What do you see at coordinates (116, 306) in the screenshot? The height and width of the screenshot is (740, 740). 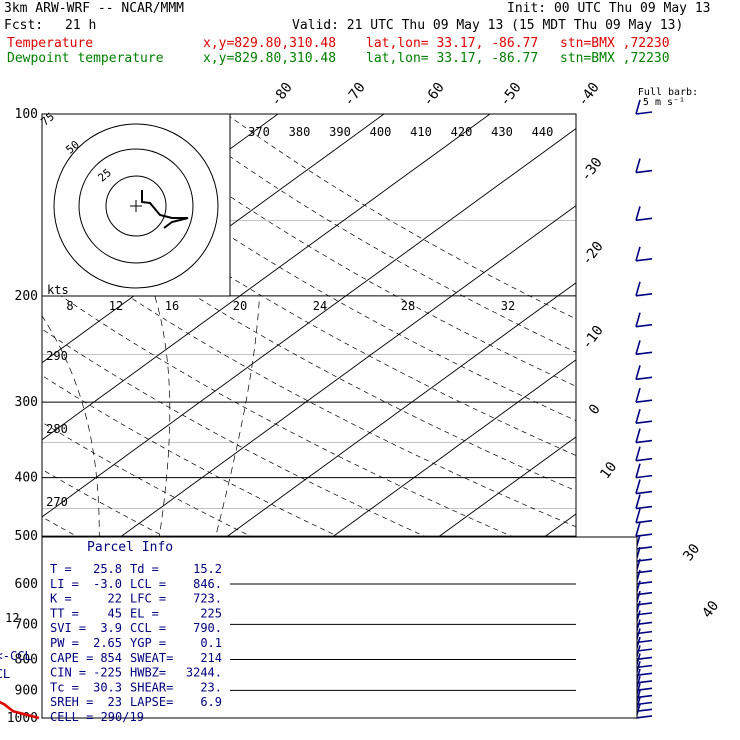 I see `wind-speed-label: 12` at bounding box center [116, 306].